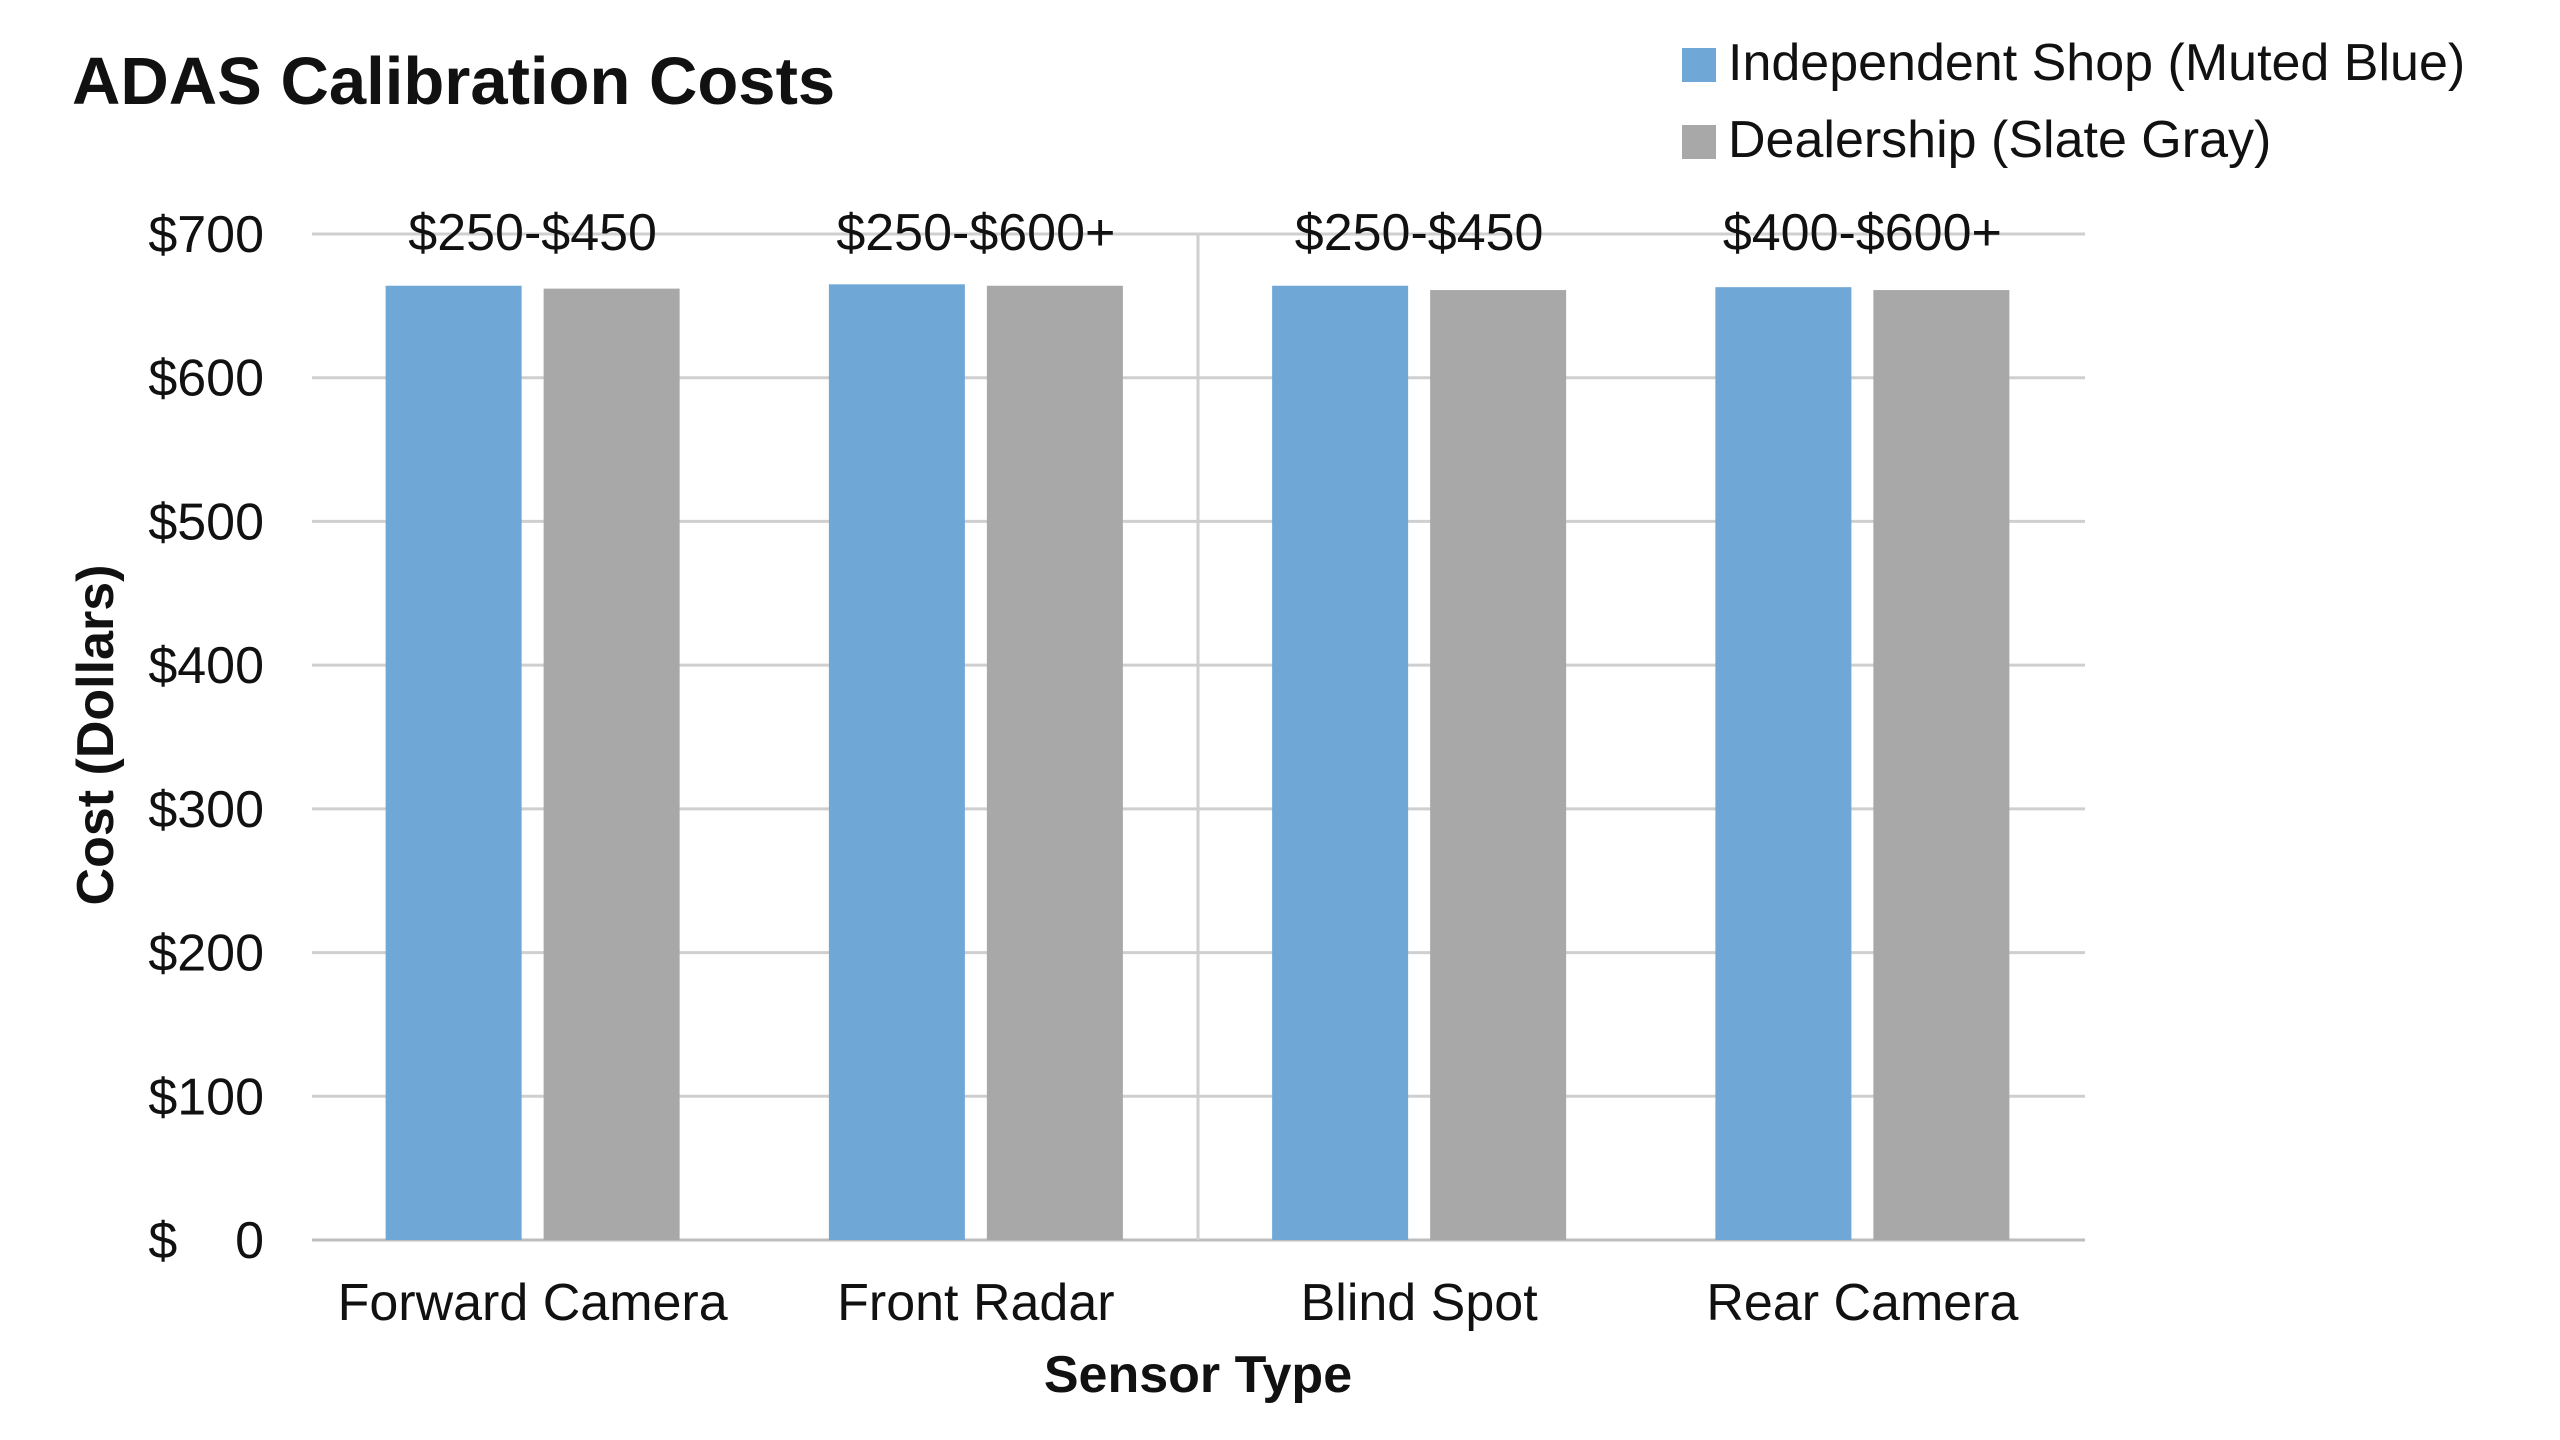 The width and height of the screenshot is (2560, 1440). I want to click on y-axis-title: Cost (Dollars), so click(96, 735).